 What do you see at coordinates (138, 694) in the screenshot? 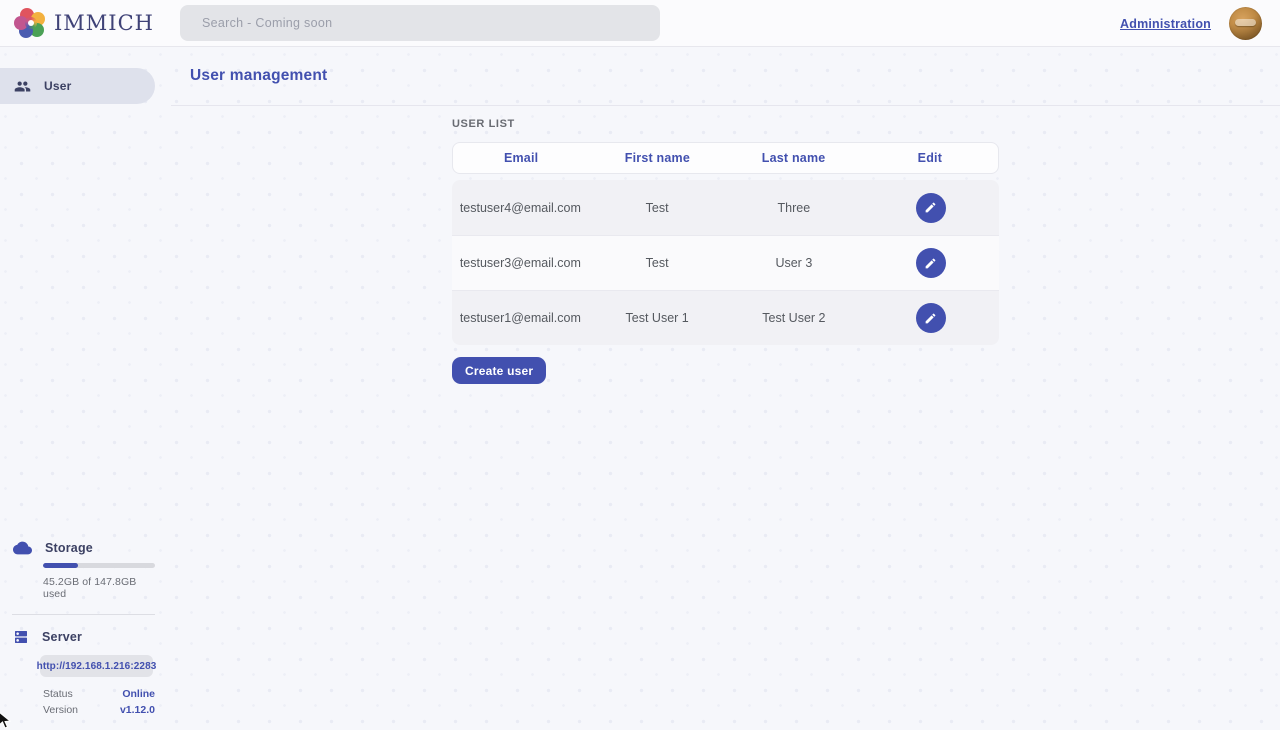
I see `server-status-value: Online` at bounding box center [138, 694].